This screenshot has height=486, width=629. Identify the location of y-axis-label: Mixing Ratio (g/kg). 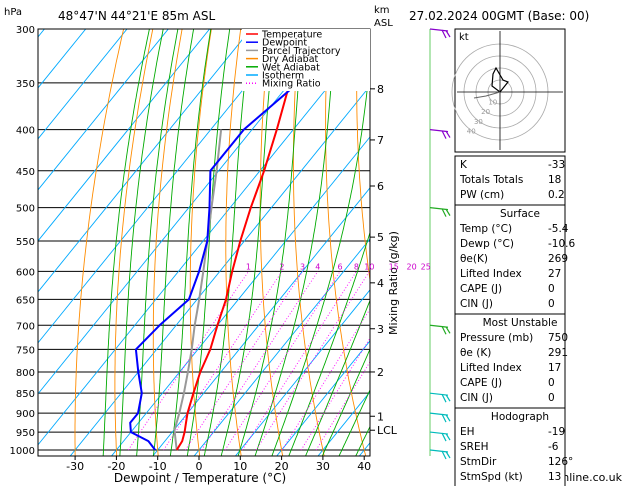
(393, 283).